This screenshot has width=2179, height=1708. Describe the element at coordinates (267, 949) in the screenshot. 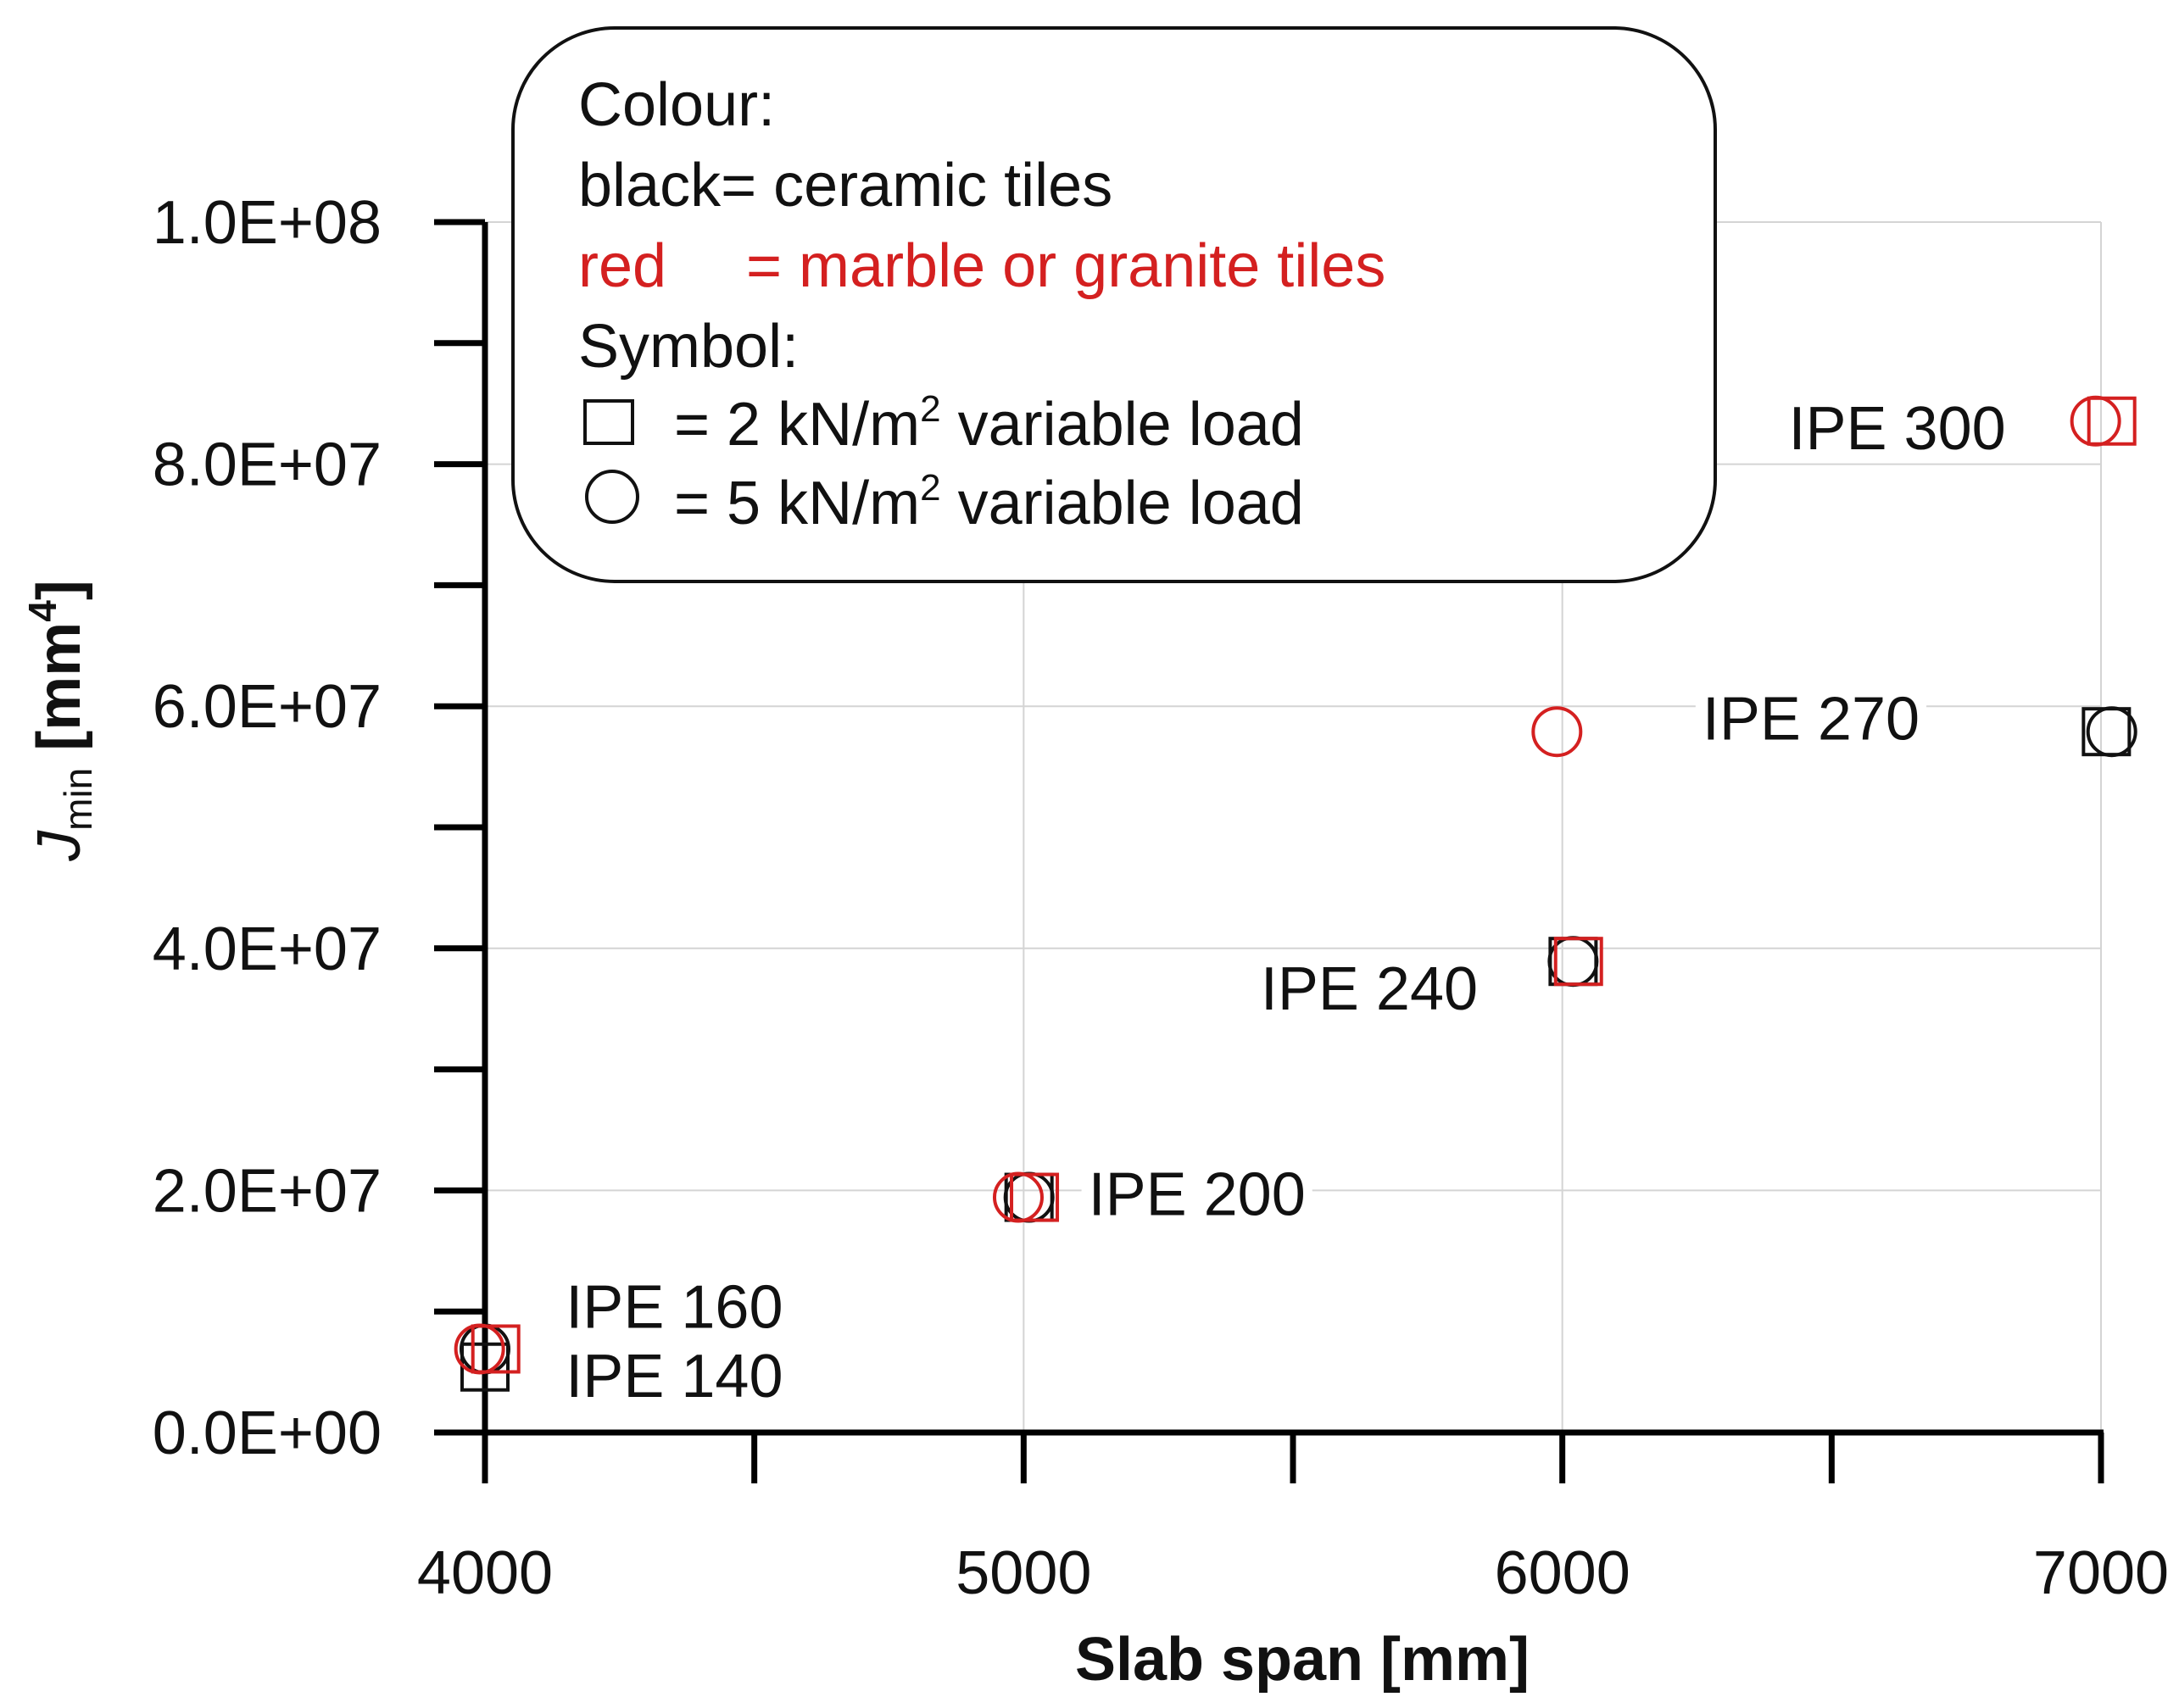

I see `y-tick-label: 4.0E+07` at that location.